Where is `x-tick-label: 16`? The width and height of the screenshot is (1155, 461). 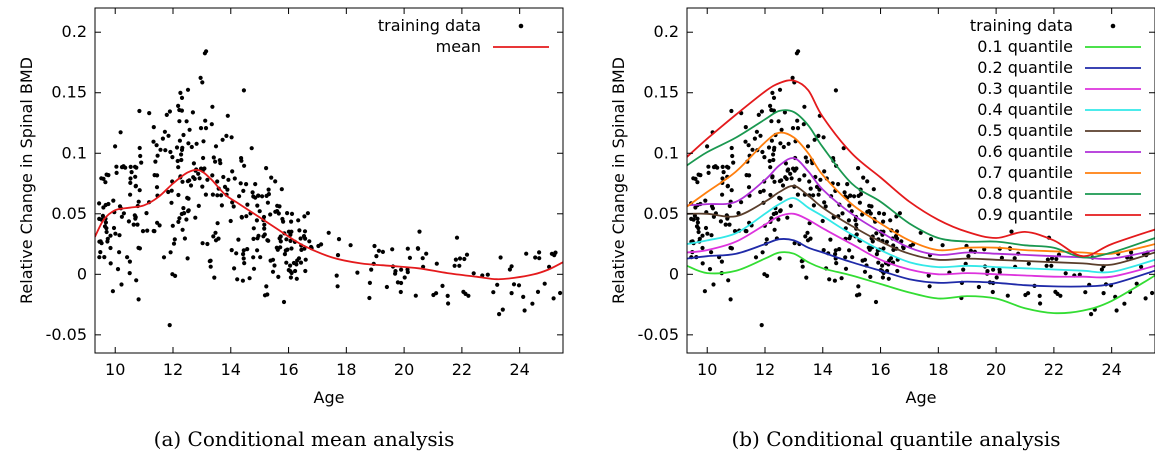 x-tick-label: 16 is located at coordinates (880, 369).